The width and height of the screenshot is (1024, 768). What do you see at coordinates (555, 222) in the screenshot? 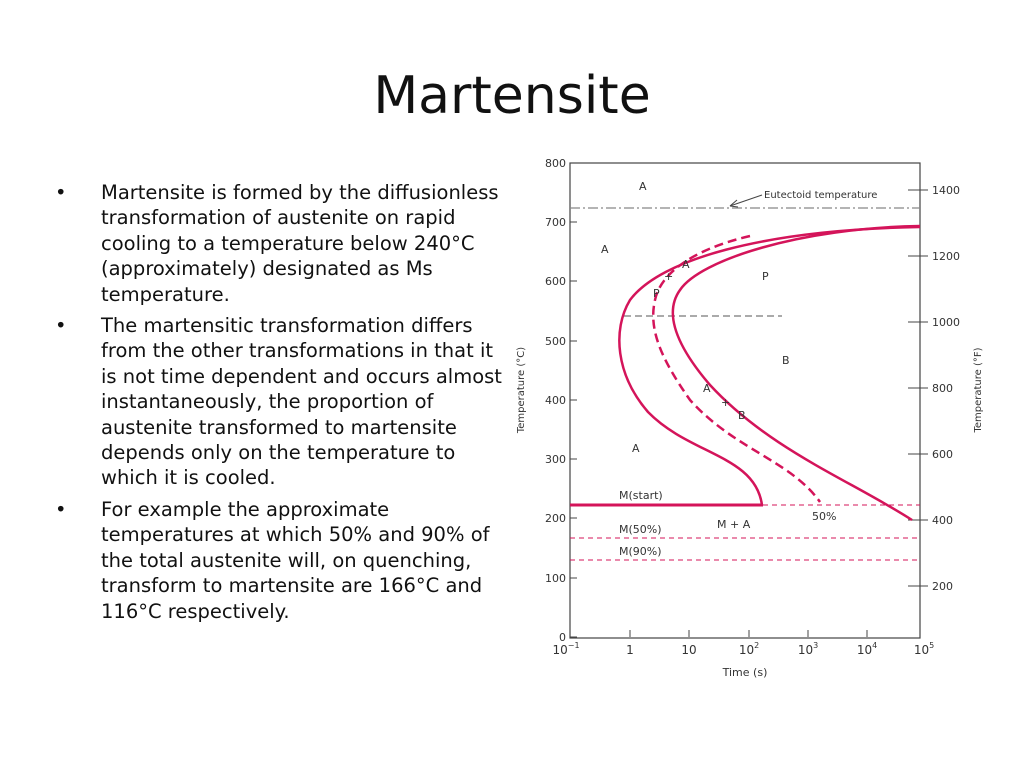
I see `left-tick-label: 700` at bounding box center [555, 222].